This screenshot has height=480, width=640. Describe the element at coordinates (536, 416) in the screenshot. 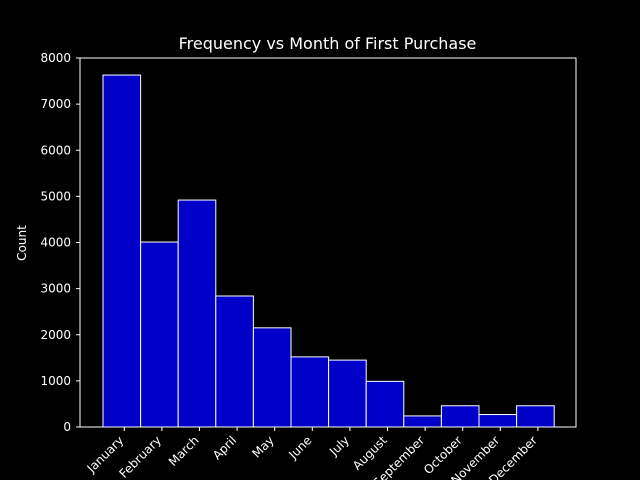

I see `bar-december` at that location.